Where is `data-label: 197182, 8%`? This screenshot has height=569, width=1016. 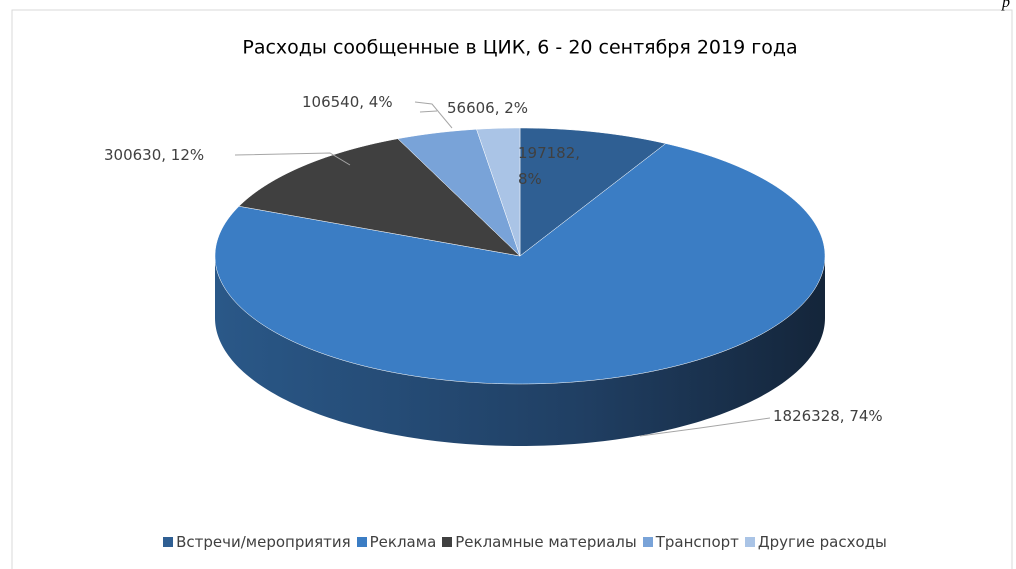 data-label: 197182, 8% is located at coordinates (549, 166).